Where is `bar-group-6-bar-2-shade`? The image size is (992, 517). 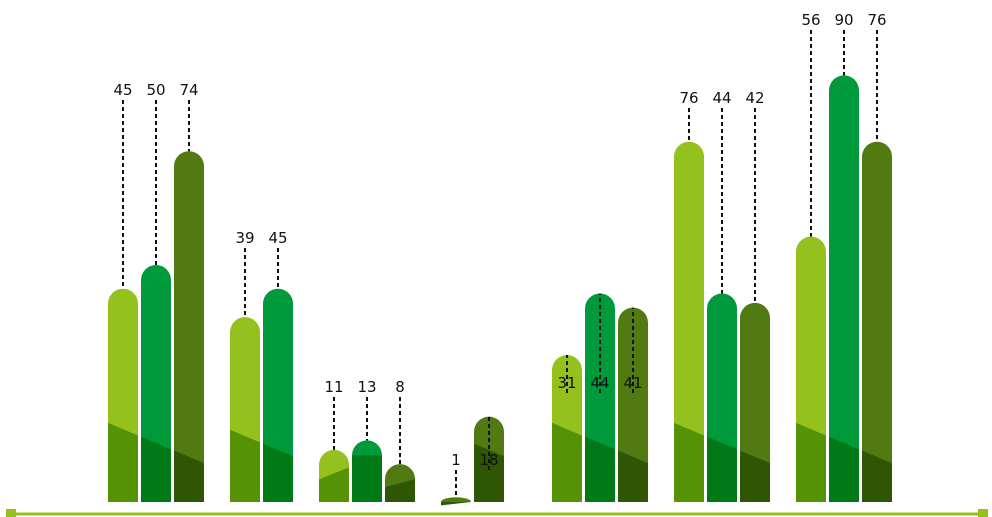 bar-group-6-bar-2-shade is located at coordinates (722, 469).